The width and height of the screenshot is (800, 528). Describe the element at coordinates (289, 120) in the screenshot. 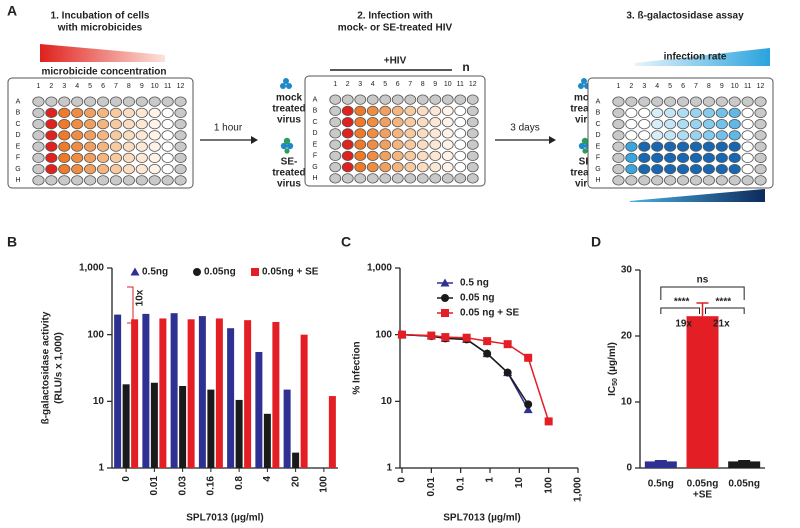

I see `virus-label: virus` at that location.